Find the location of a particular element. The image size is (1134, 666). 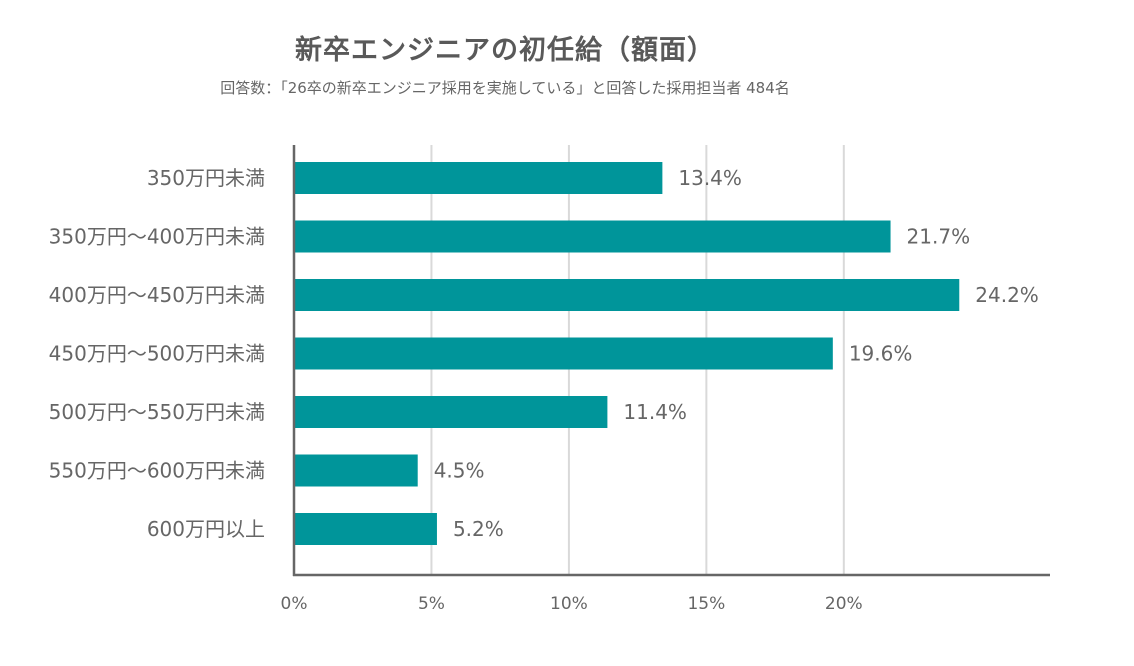

chart-title: 新卒エンジニアの初任給（額面） is located at coordinates (505, 50).